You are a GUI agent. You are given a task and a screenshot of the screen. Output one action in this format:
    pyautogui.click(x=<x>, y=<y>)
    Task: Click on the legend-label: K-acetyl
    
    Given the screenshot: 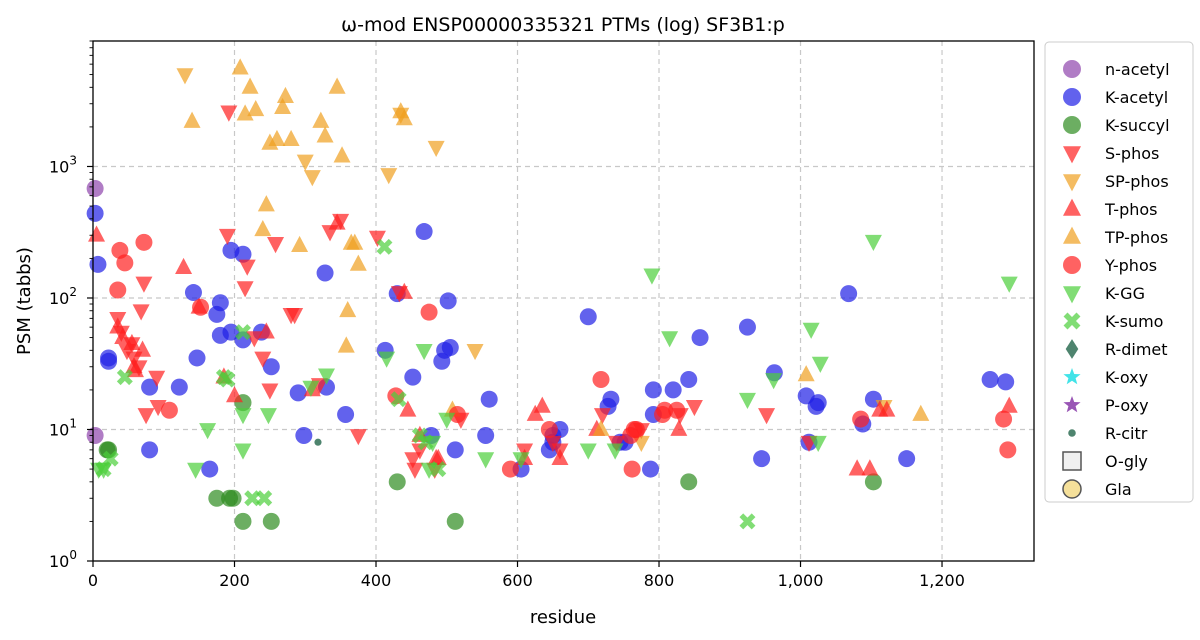 What is the action you would take?
    pyautogui.click(x=1136, y=97)
    